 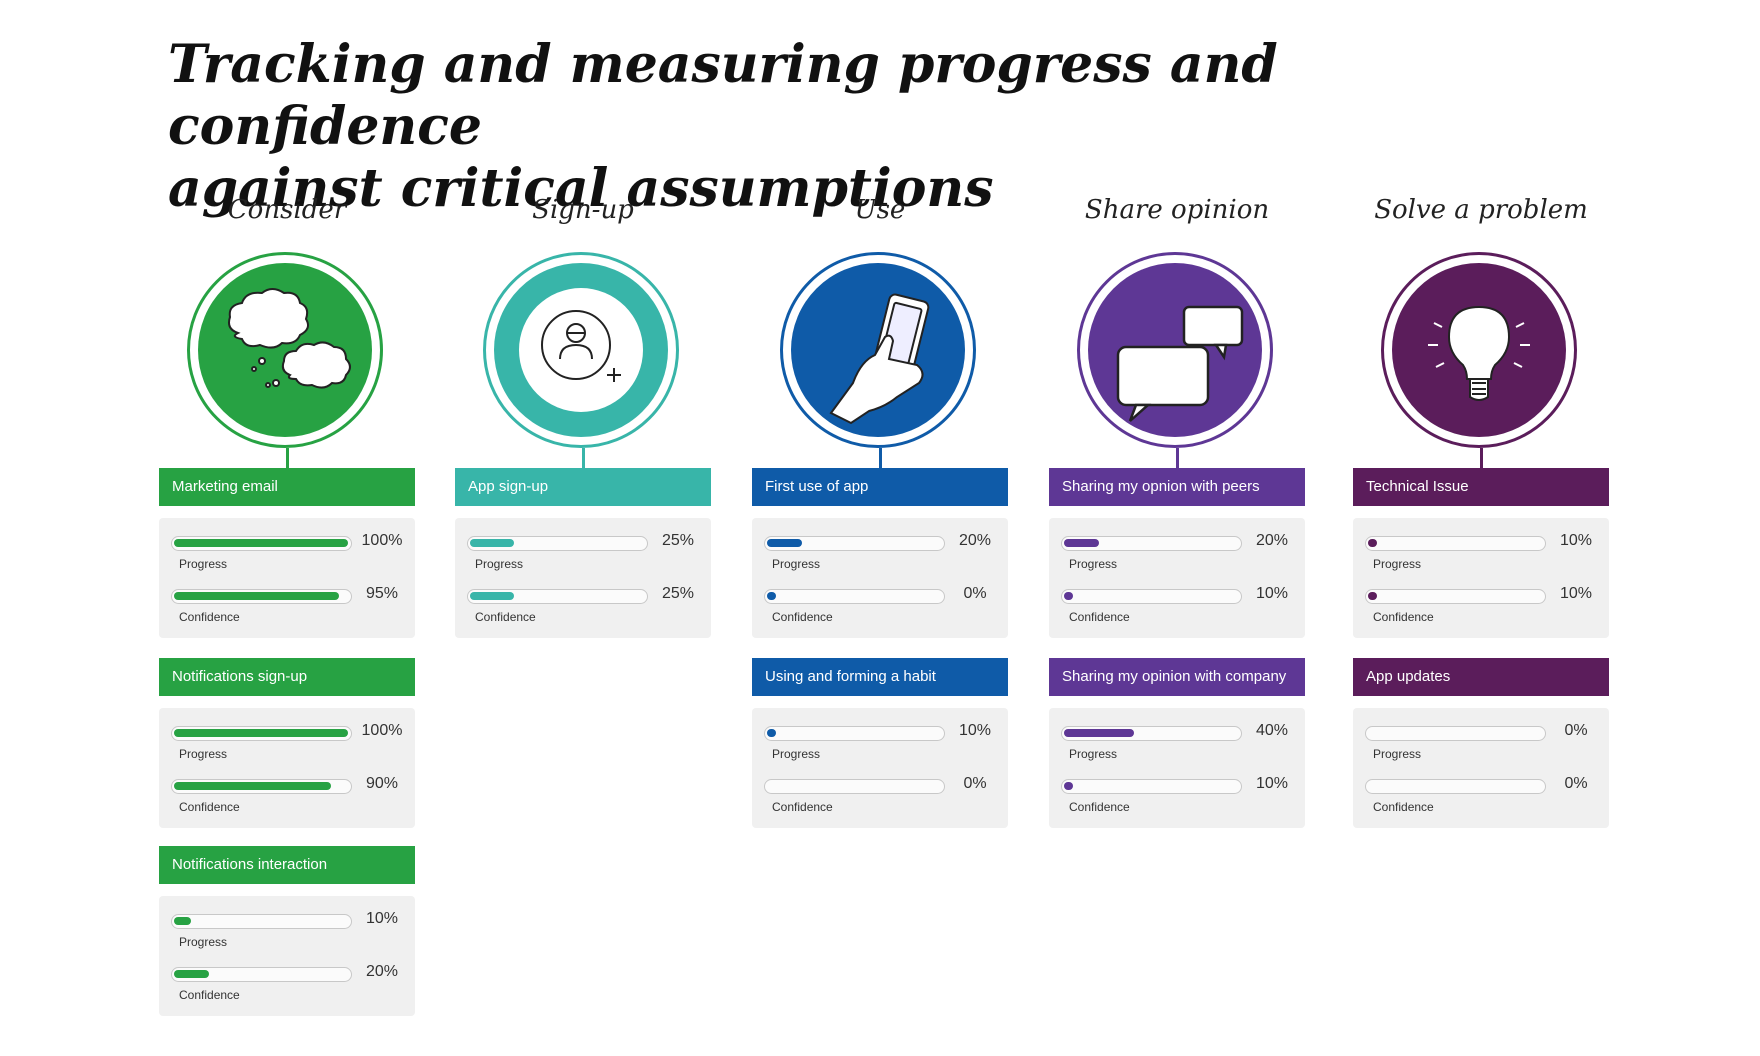 I want to click on assumption-header: Notifications interaction, so click(x=287, y=865).